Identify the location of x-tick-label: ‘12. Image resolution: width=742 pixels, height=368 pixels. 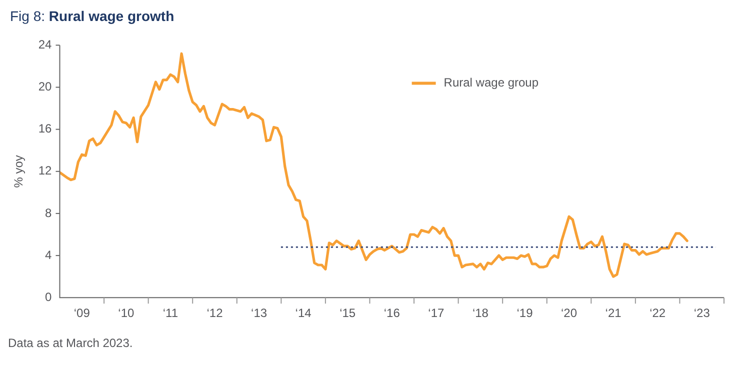
(215, 313).